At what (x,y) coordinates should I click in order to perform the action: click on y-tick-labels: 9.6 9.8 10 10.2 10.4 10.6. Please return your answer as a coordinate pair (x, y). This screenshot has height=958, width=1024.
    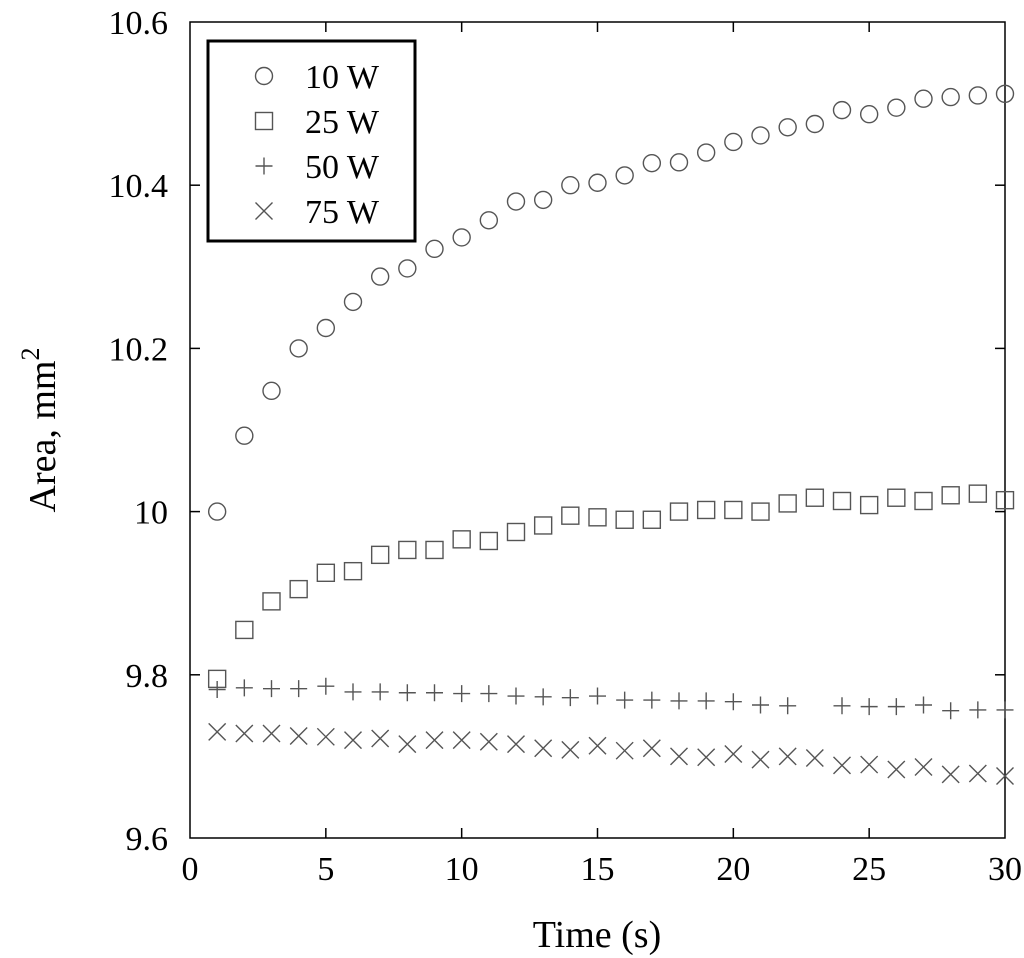
    Looking at the image, I should click on (139, 431).